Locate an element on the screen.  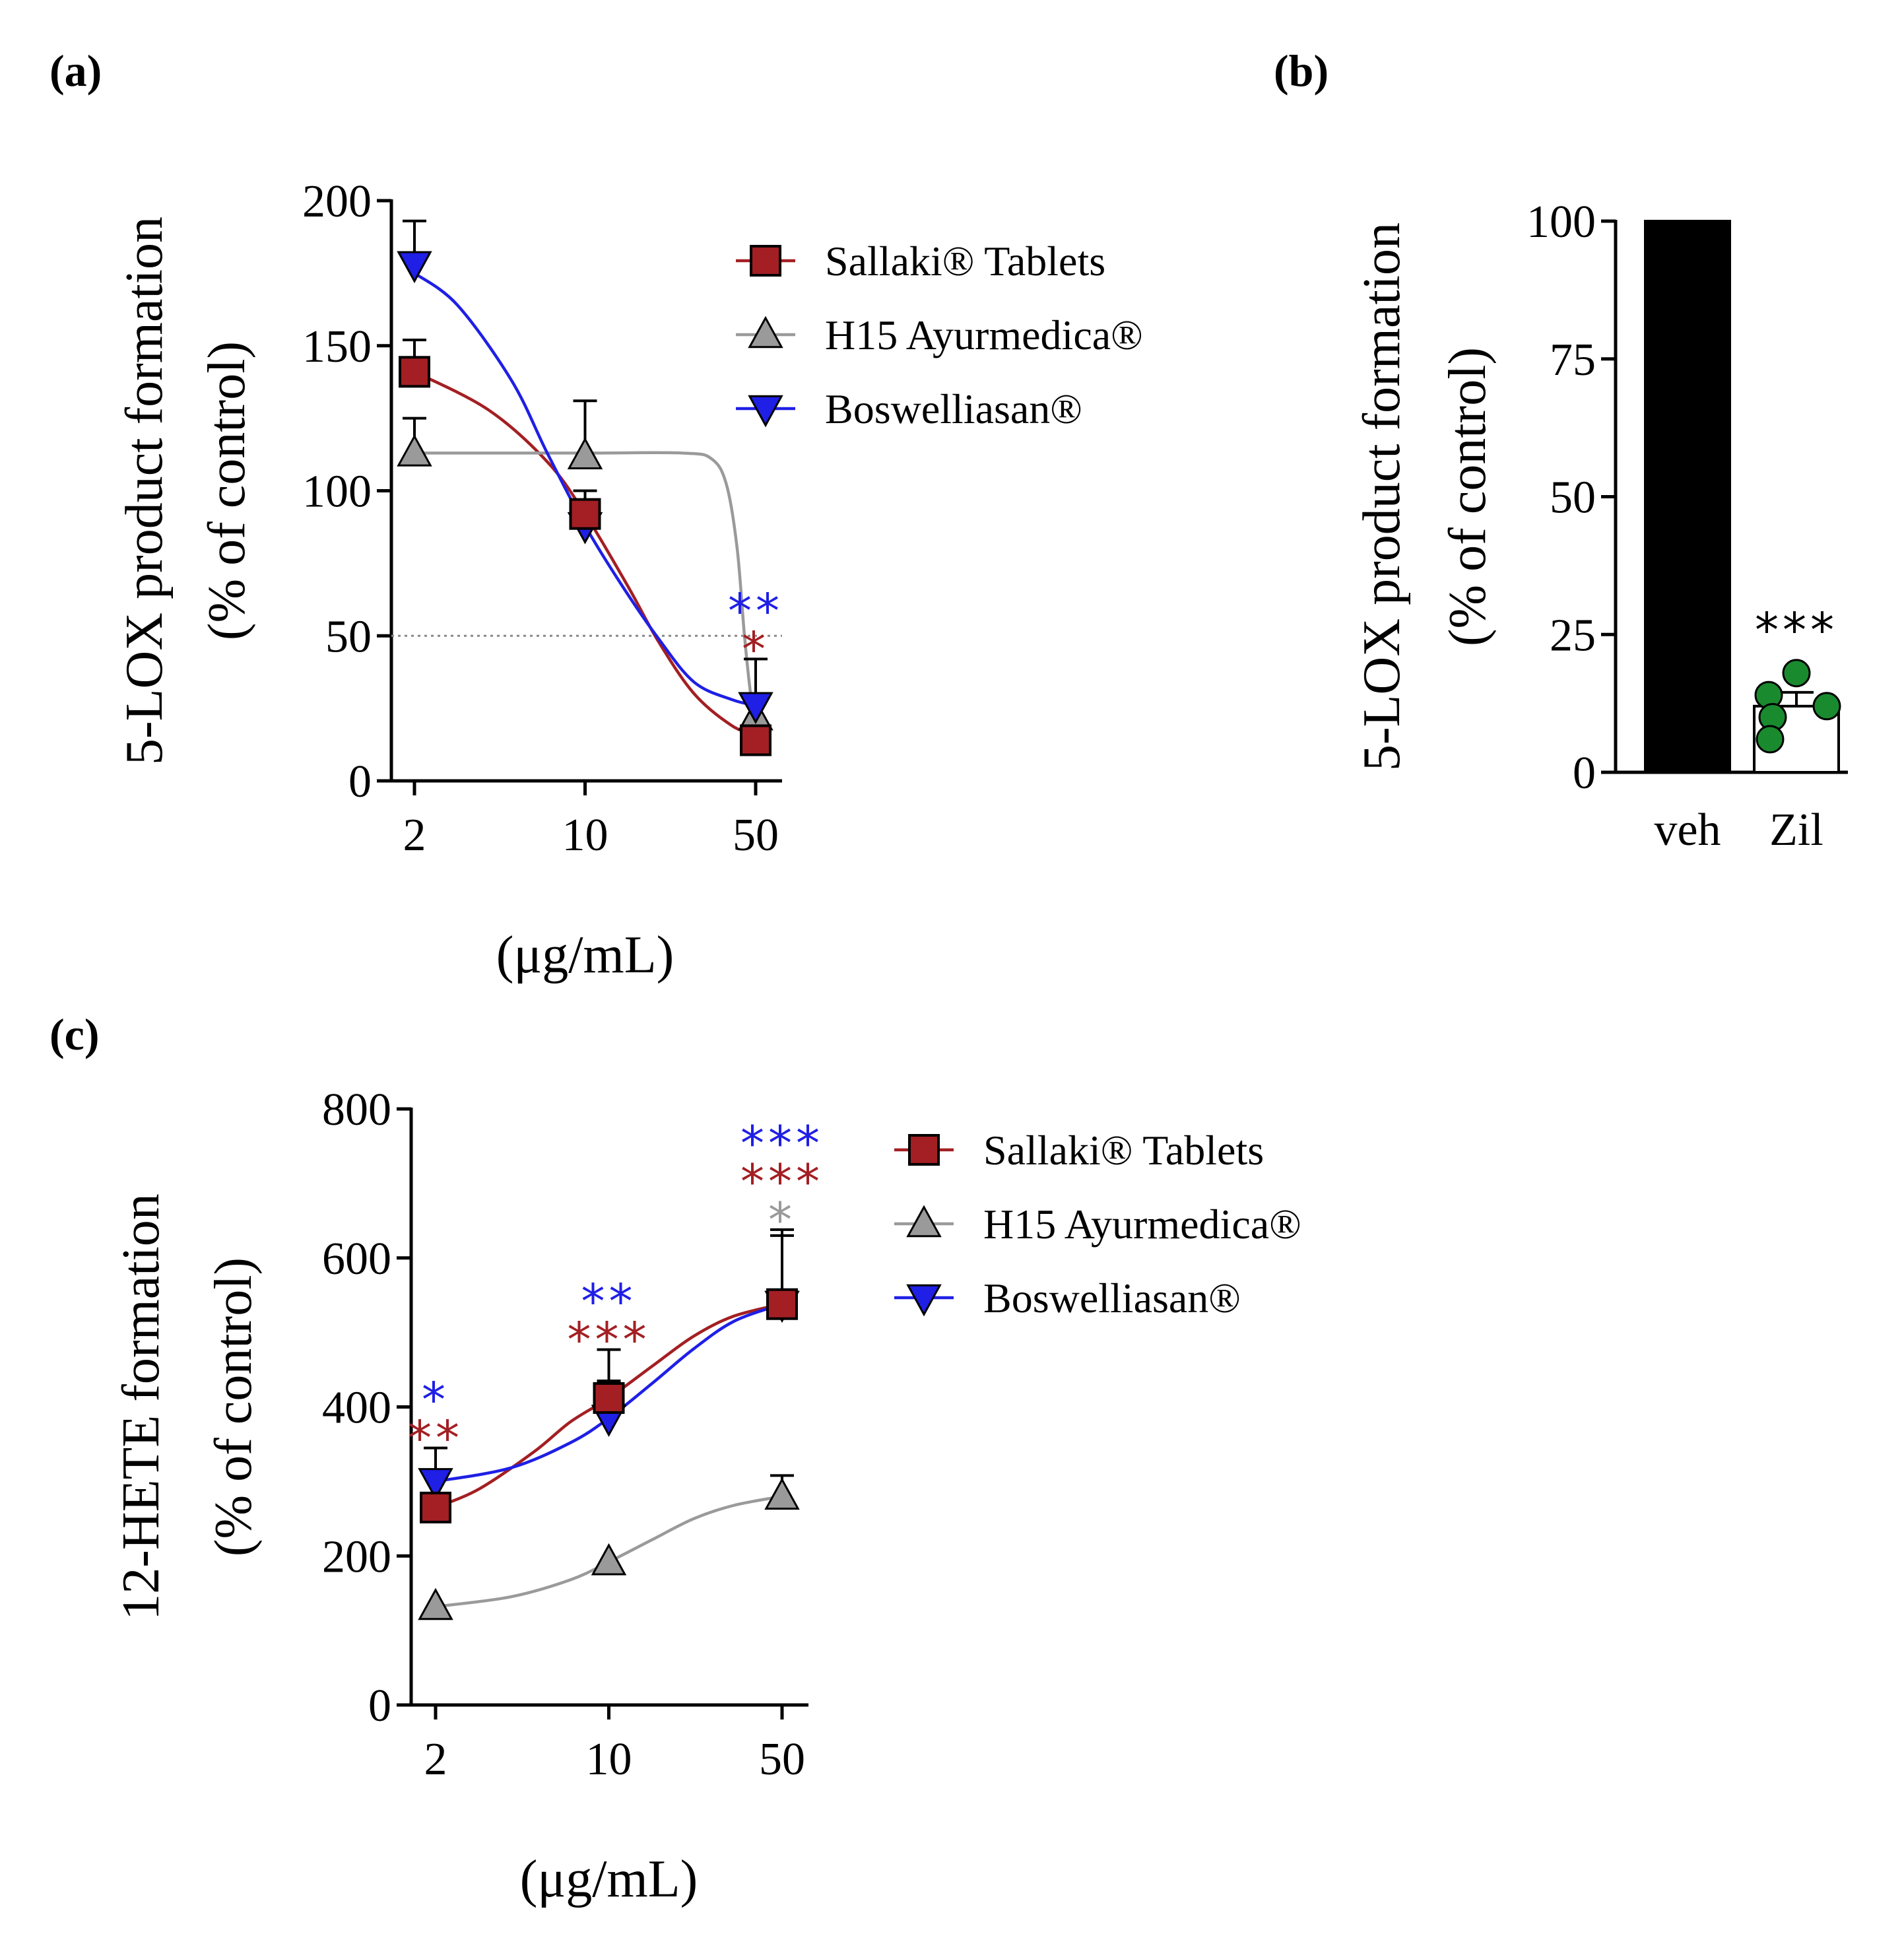
y-tick-label-c: 600 is located at coordinates (356, 1259).